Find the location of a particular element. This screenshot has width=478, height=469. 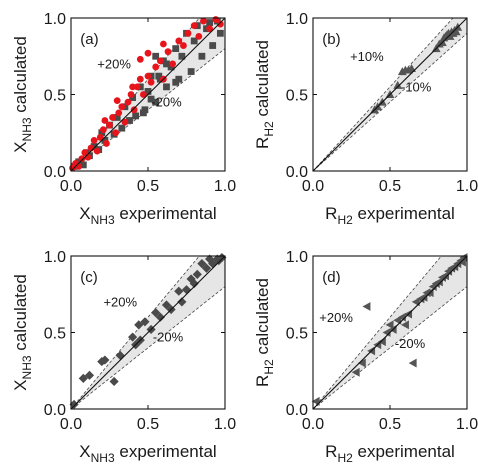

y-axis-label: XNH3 calculated is located at coordinates (22, 94).